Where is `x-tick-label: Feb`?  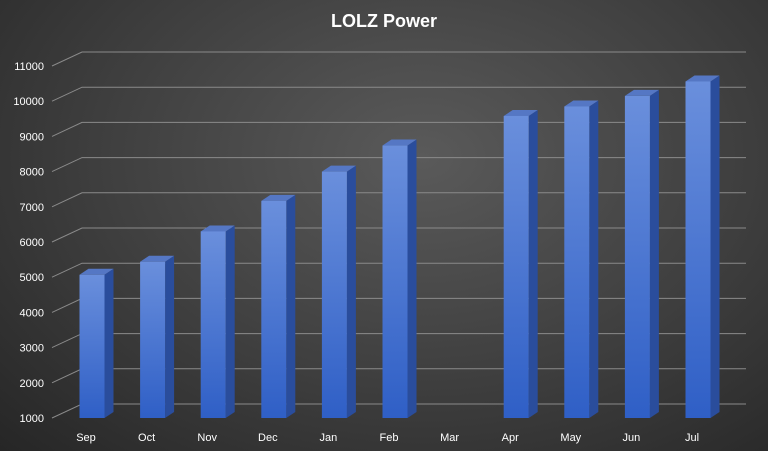
x-tick-label: Feb is located at coordinates (389, 438).